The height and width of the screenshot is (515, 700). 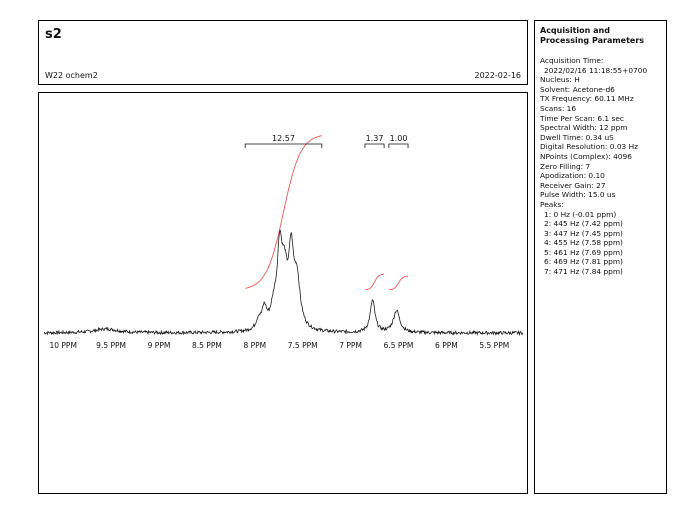 What do you see at coordinates (573, 185) in the screenshot?
I see `receiver-gain: Receiver Gain: 27` at bounding box center [573, 185].